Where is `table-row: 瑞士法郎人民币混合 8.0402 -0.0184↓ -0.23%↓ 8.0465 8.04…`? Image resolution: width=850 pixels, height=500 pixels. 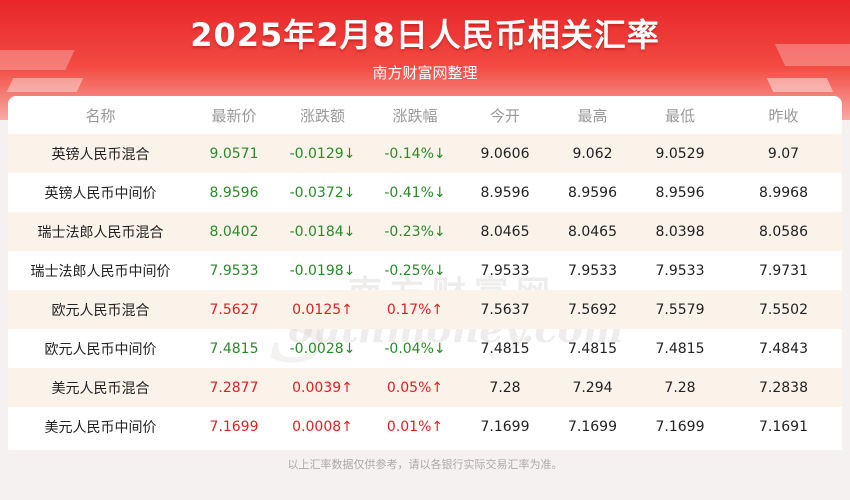 table-row: 瑞士法郎人民币混合 8.0402 -0.0184↓ -0.23%↓ 8.0465 8.04… is located at coordinates (425, 231).